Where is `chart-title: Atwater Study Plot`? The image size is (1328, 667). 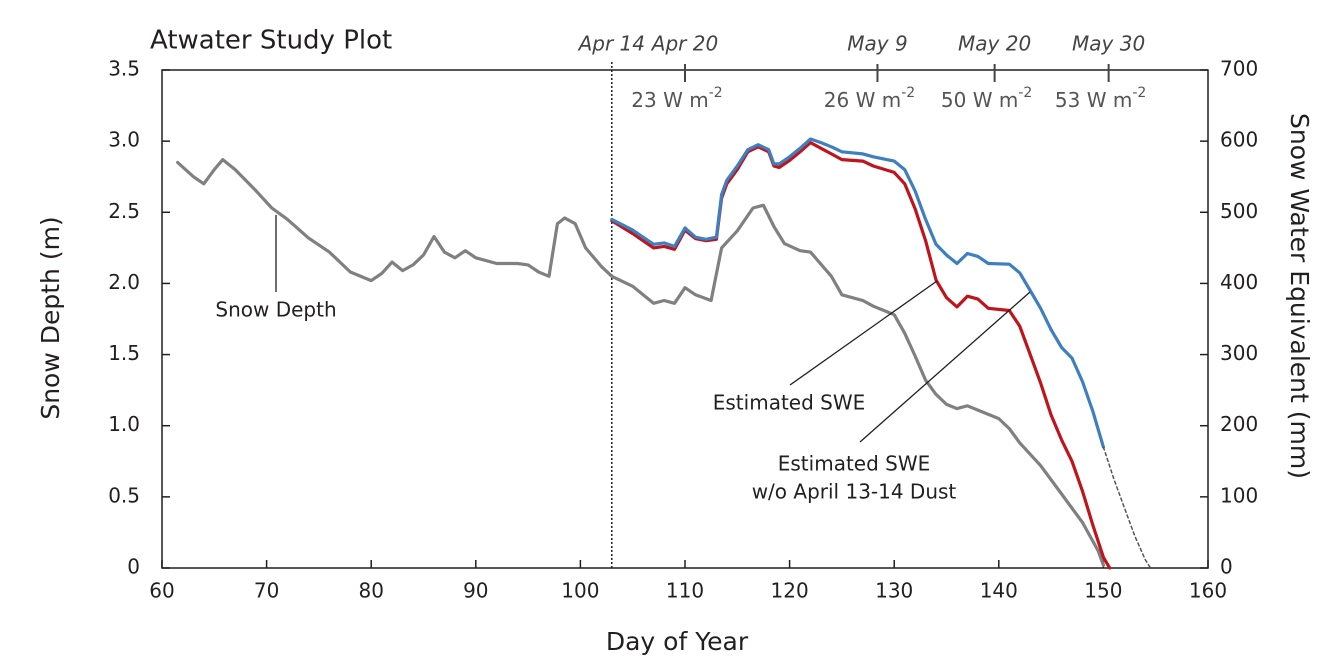 chart-title: Atwater Study Plot is located at coordinates (271, 41).